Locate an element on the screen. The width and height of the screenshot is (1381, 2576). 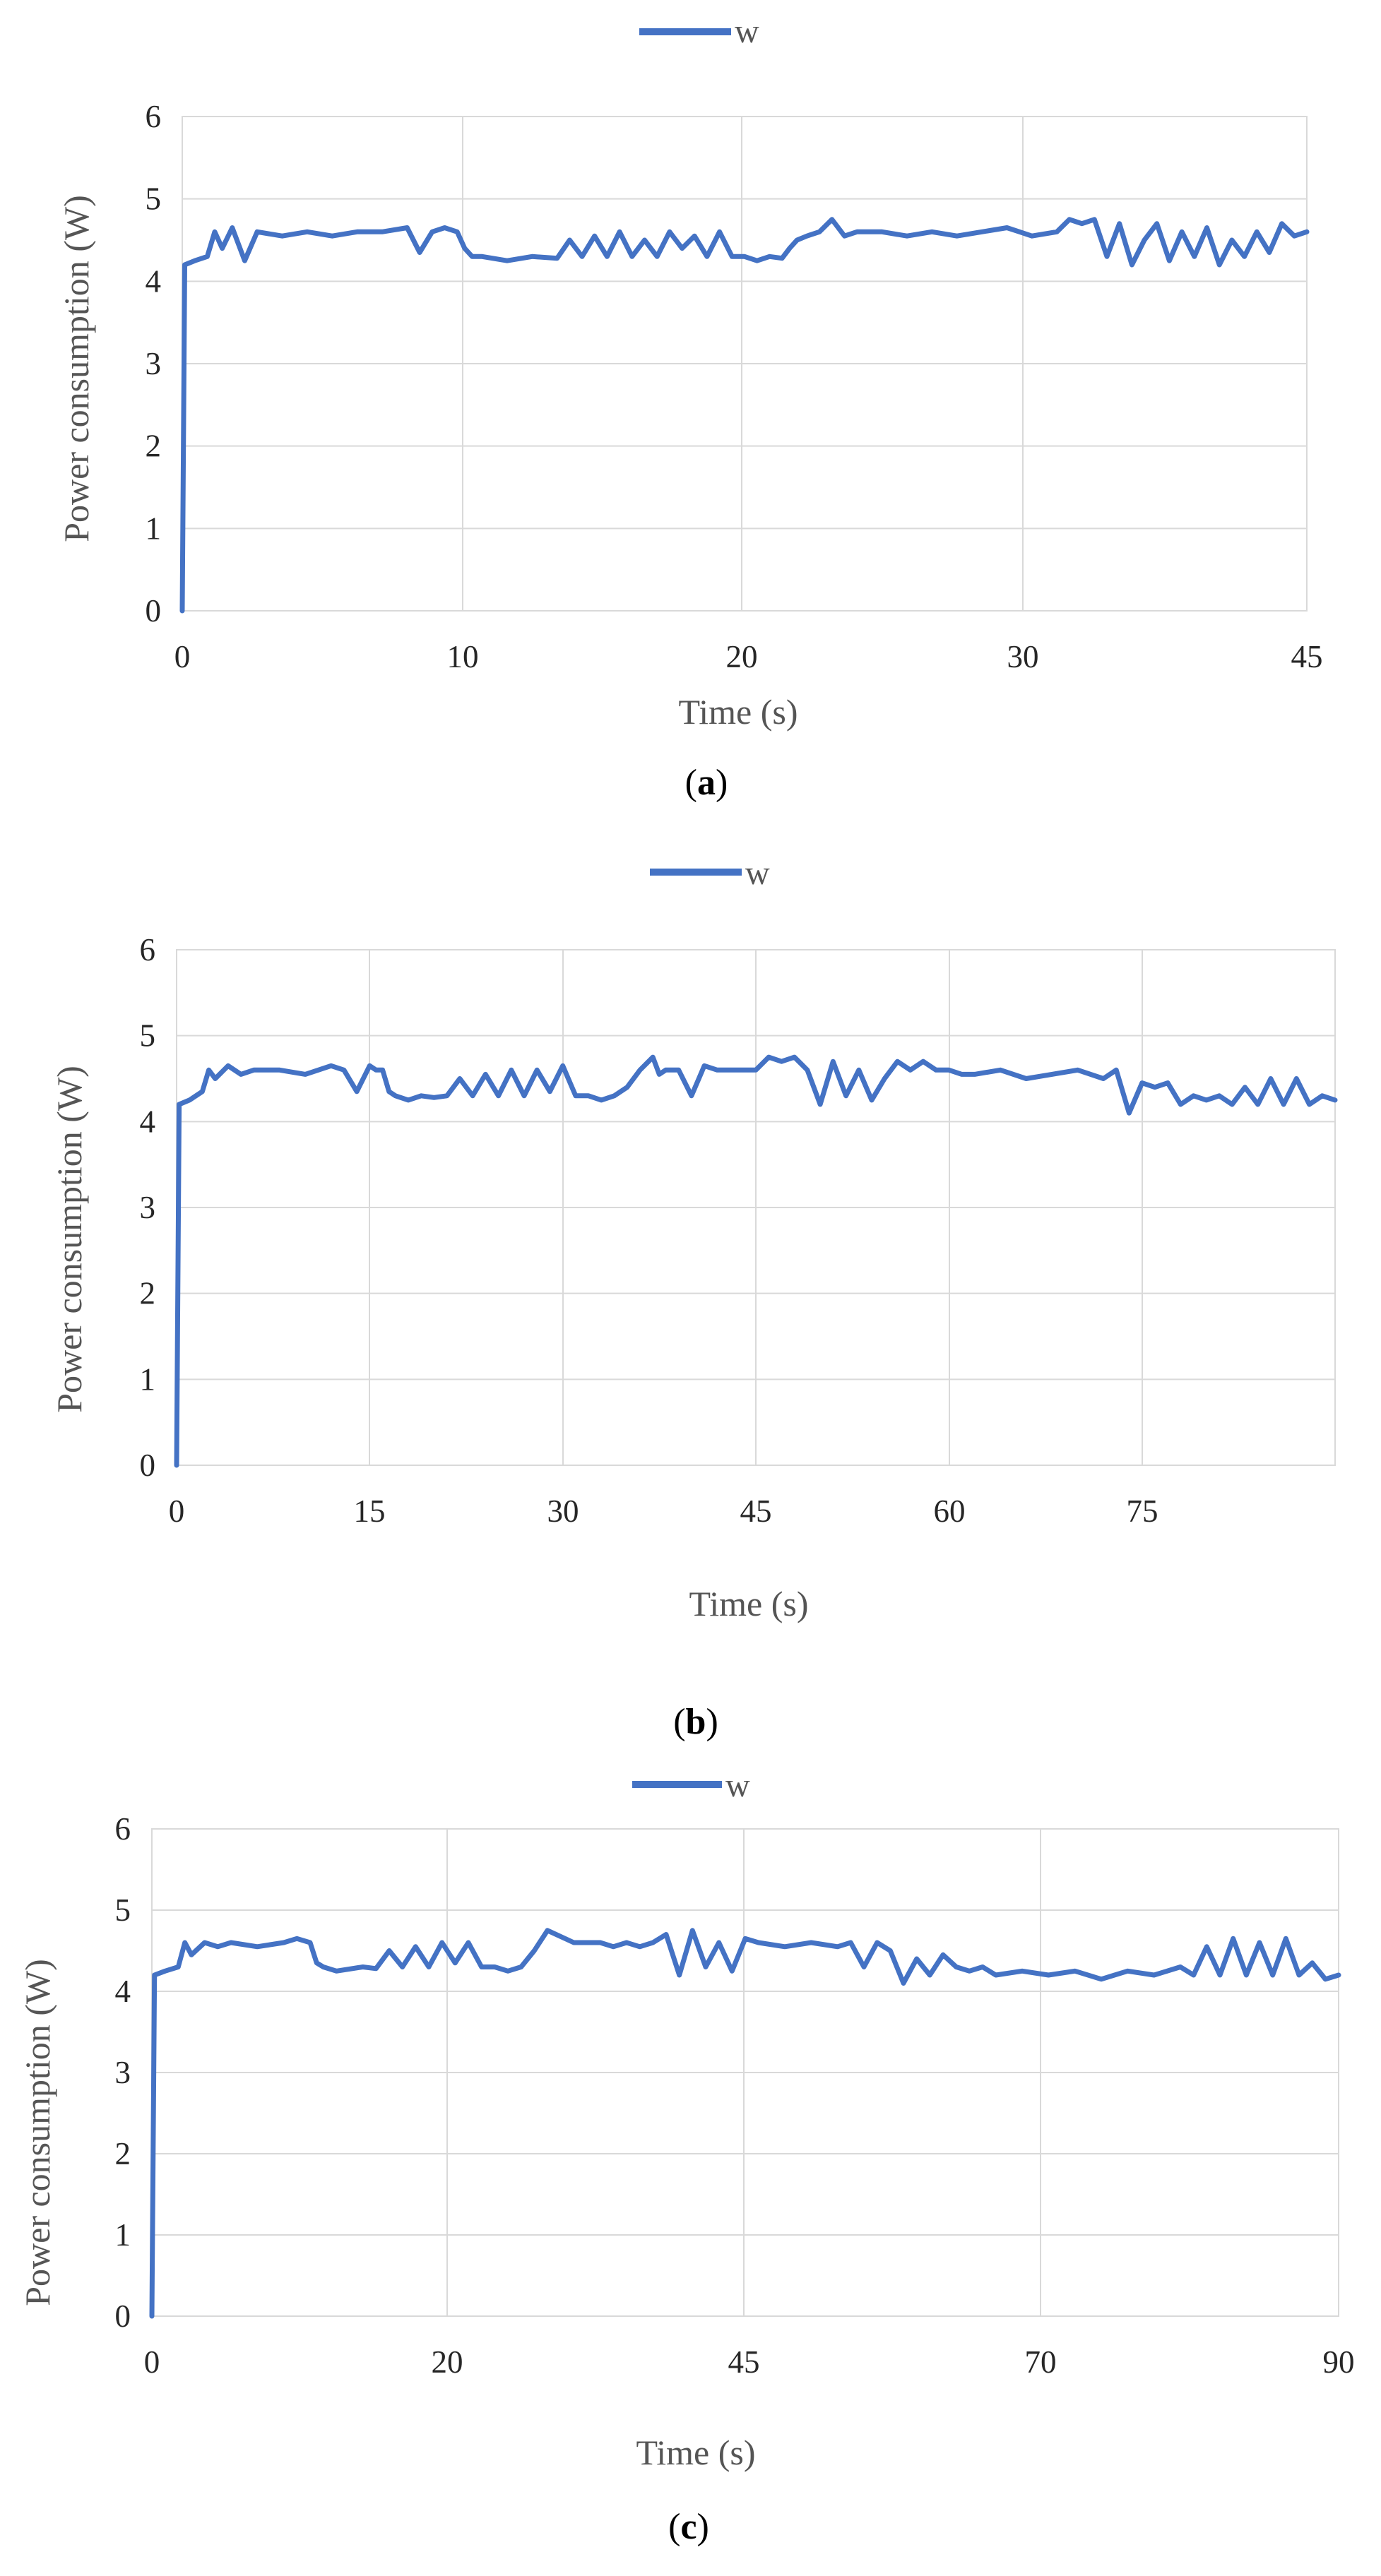
x-axis-ticks: 0 10 20 30 45 is located at coordinates (748, 656).